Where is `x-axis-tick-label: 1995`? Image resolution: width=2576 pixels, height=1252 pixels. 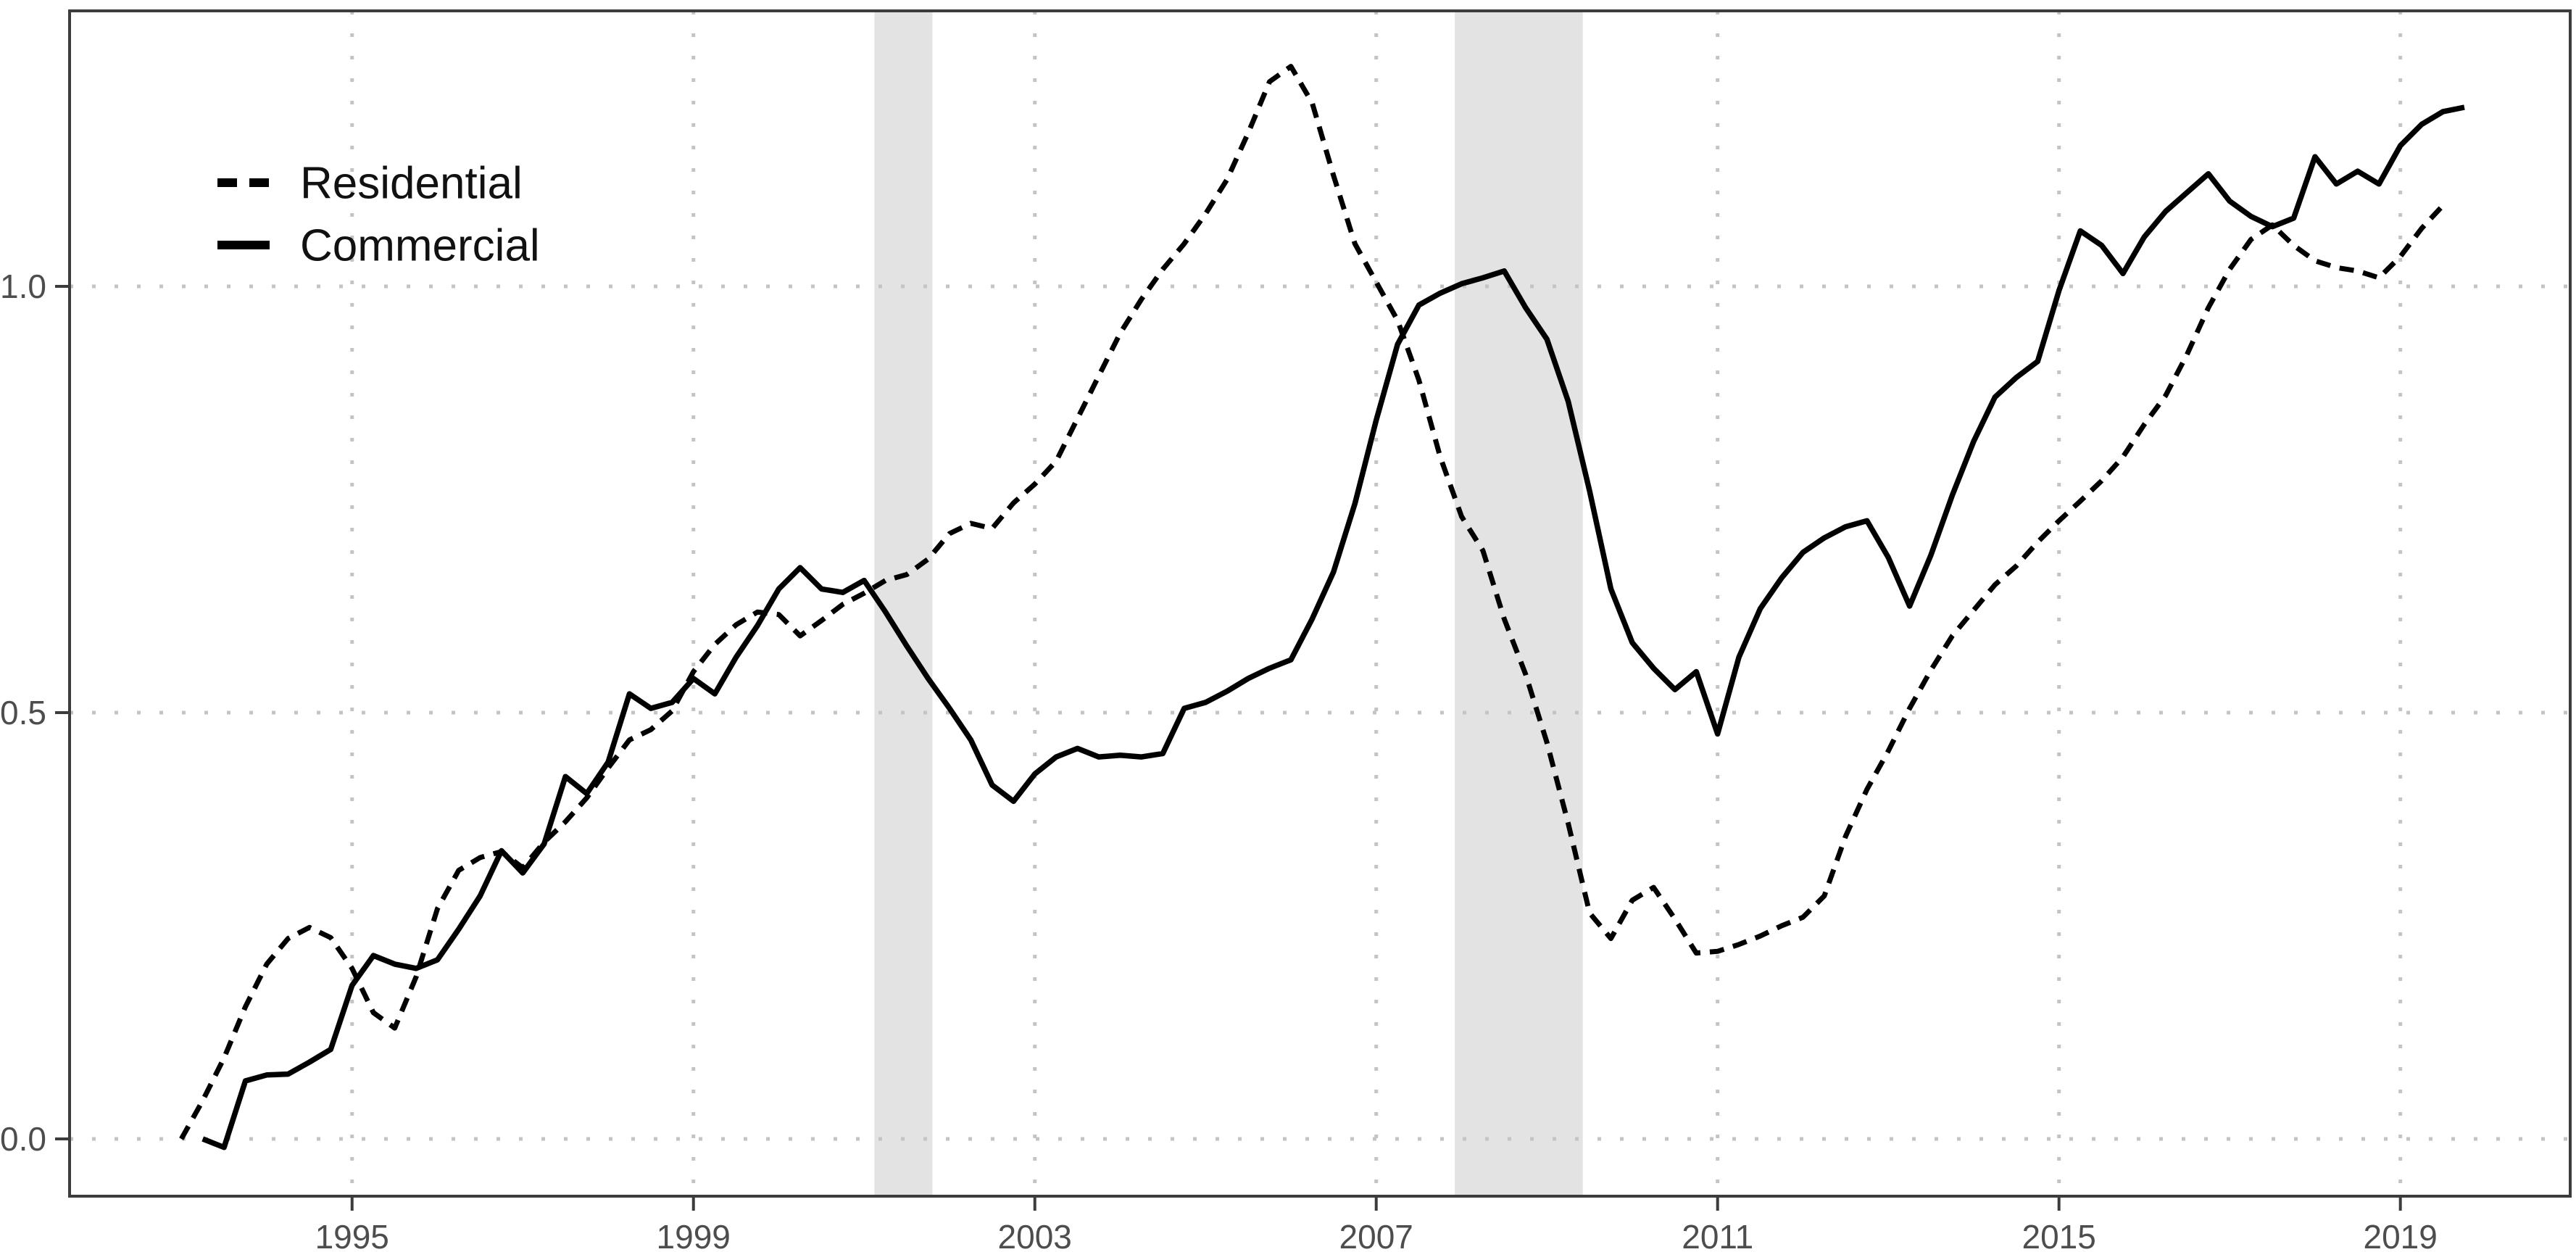 x-axis-tick-label: 1995 is located at coordinates (352, 1235).